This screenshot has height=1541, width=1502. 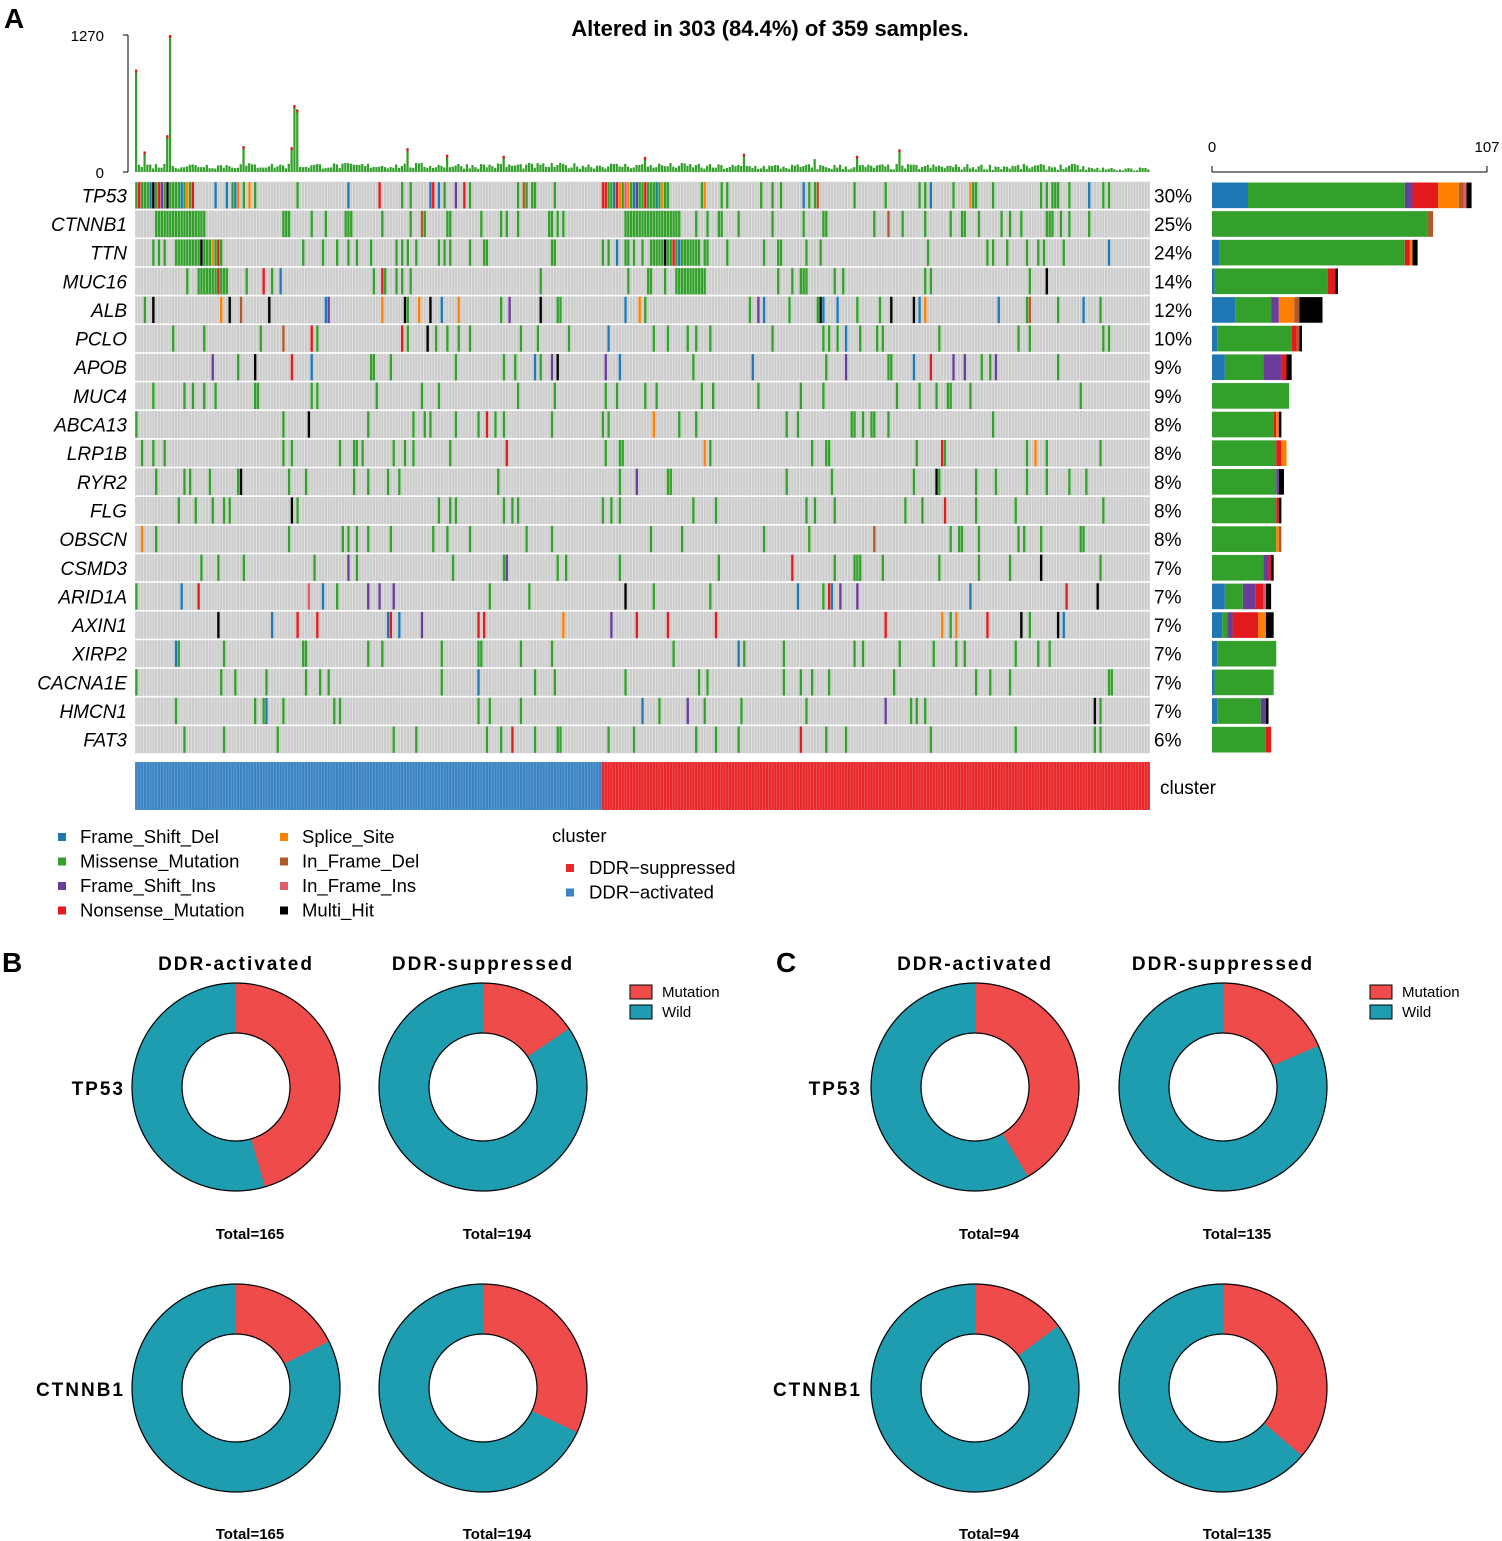 What do you see at coordinates (348, 837) in the screenshot?
I see `legend-label: Splice_Site` at bounding box center [348, 837].